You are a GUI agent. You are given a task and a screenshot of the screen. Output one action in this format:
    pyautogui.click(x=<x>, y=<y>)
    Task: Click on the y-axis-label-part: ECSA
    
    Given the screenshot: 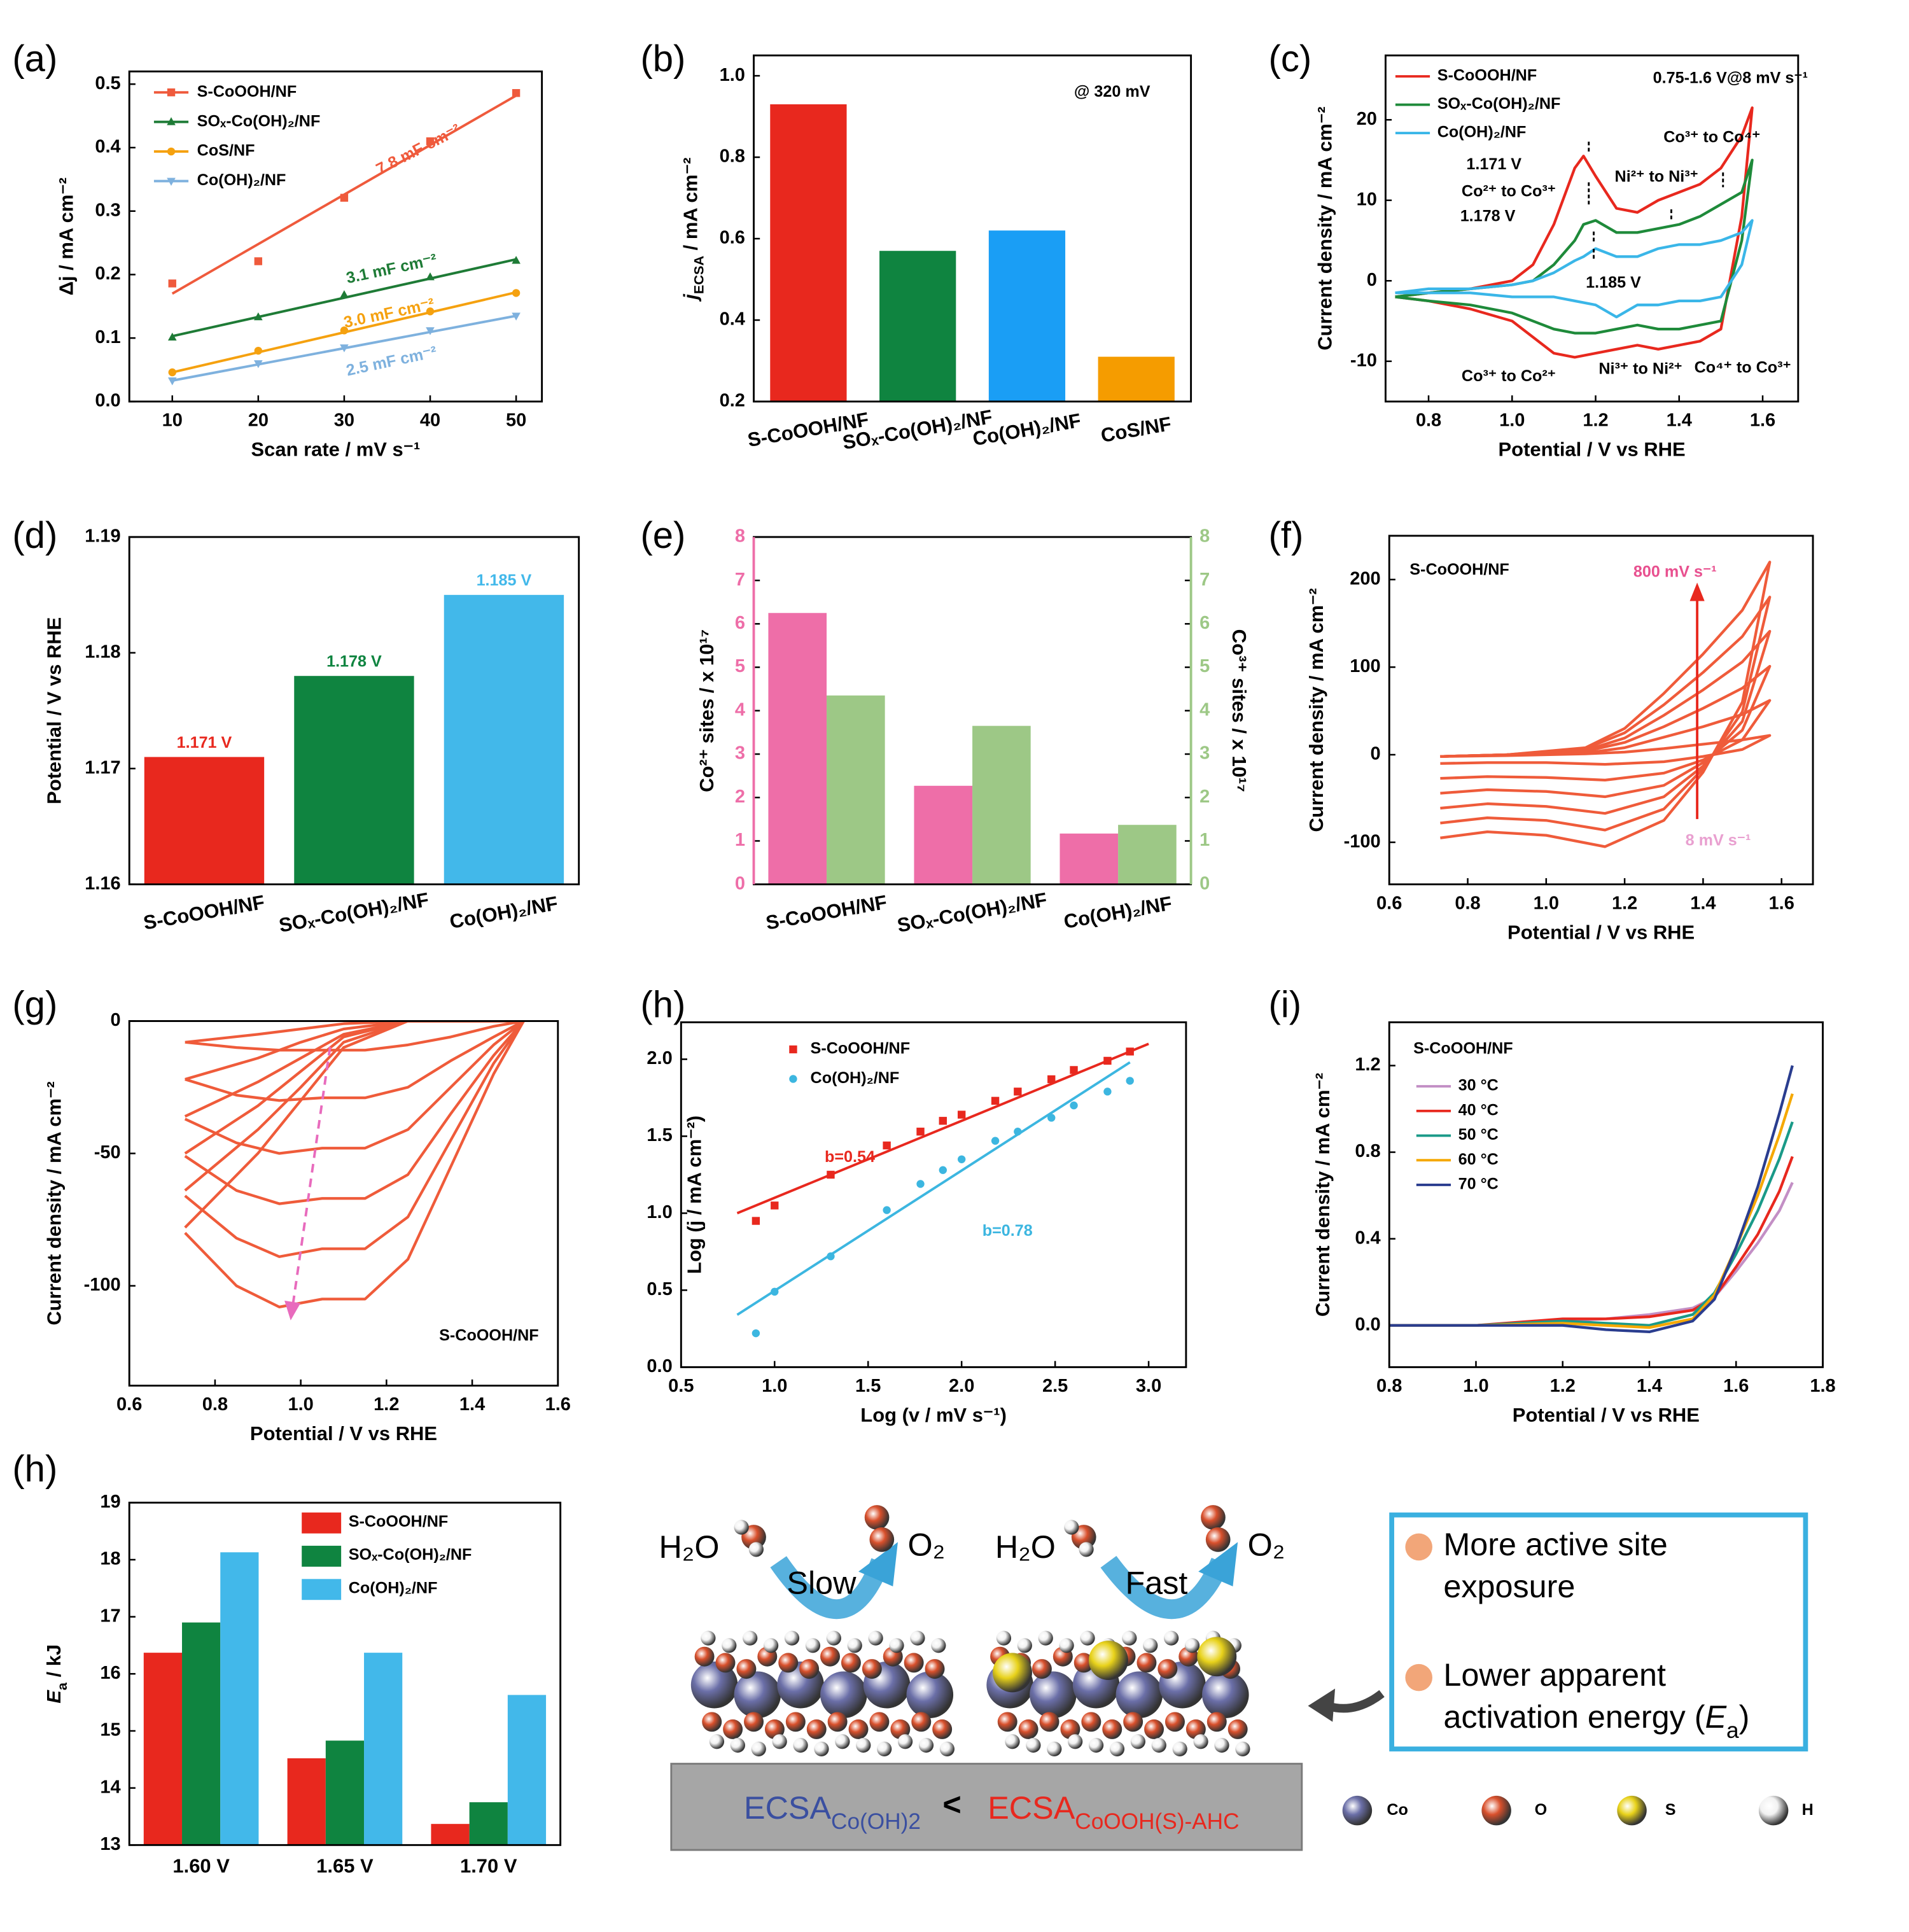 What is the action you would take?
    pyautogui.click(x=699, y=275)
    